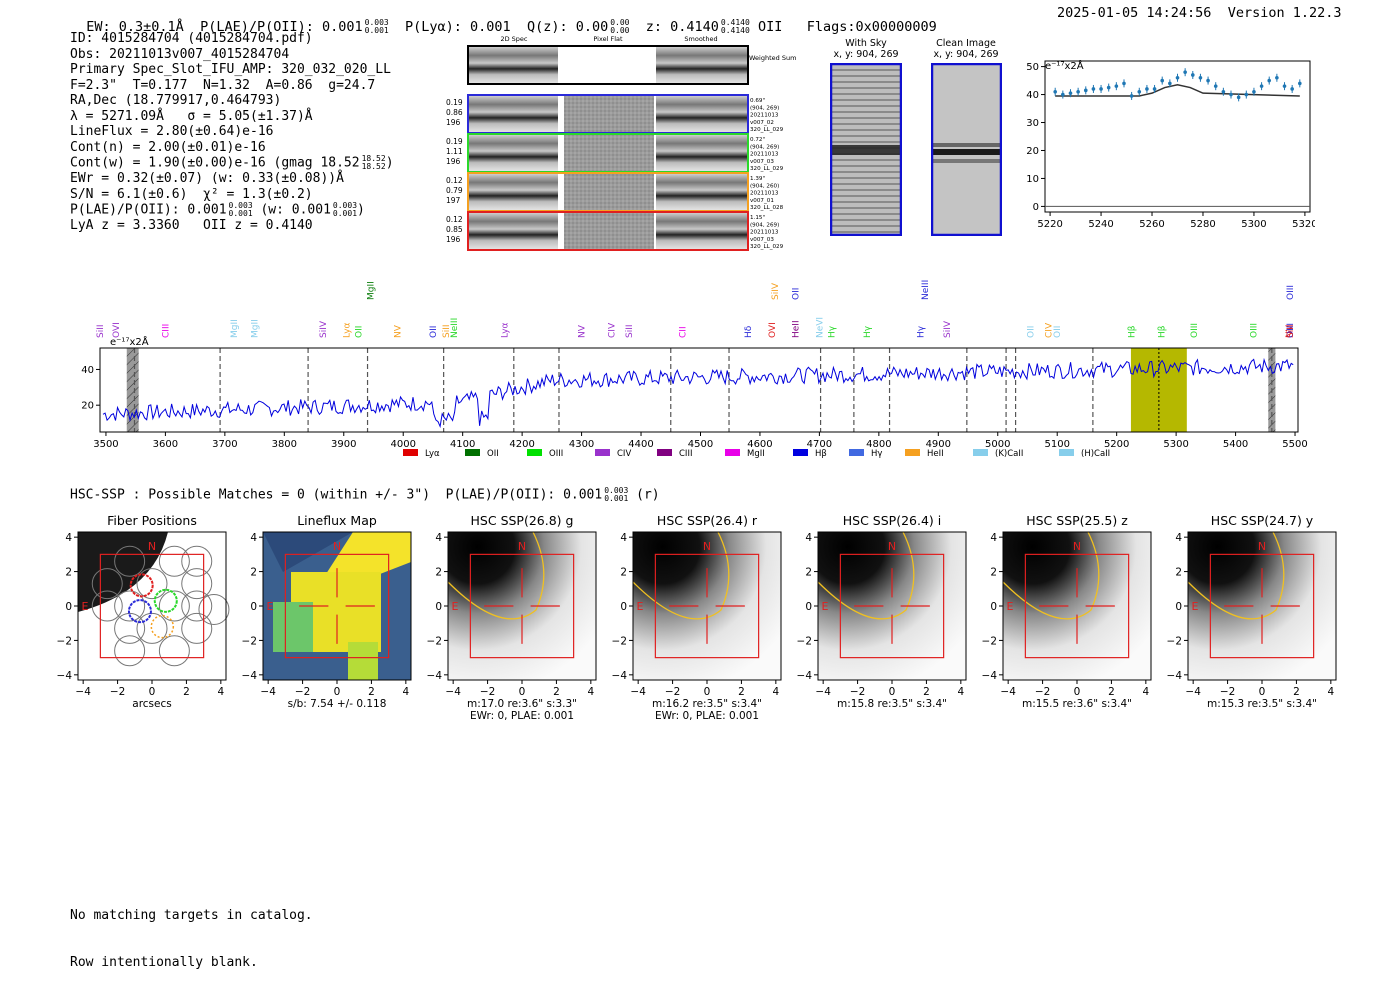  Describe the element at coordinates (876, 454) in the screenshot. I see `legend-label-7: Hγ` at that location.